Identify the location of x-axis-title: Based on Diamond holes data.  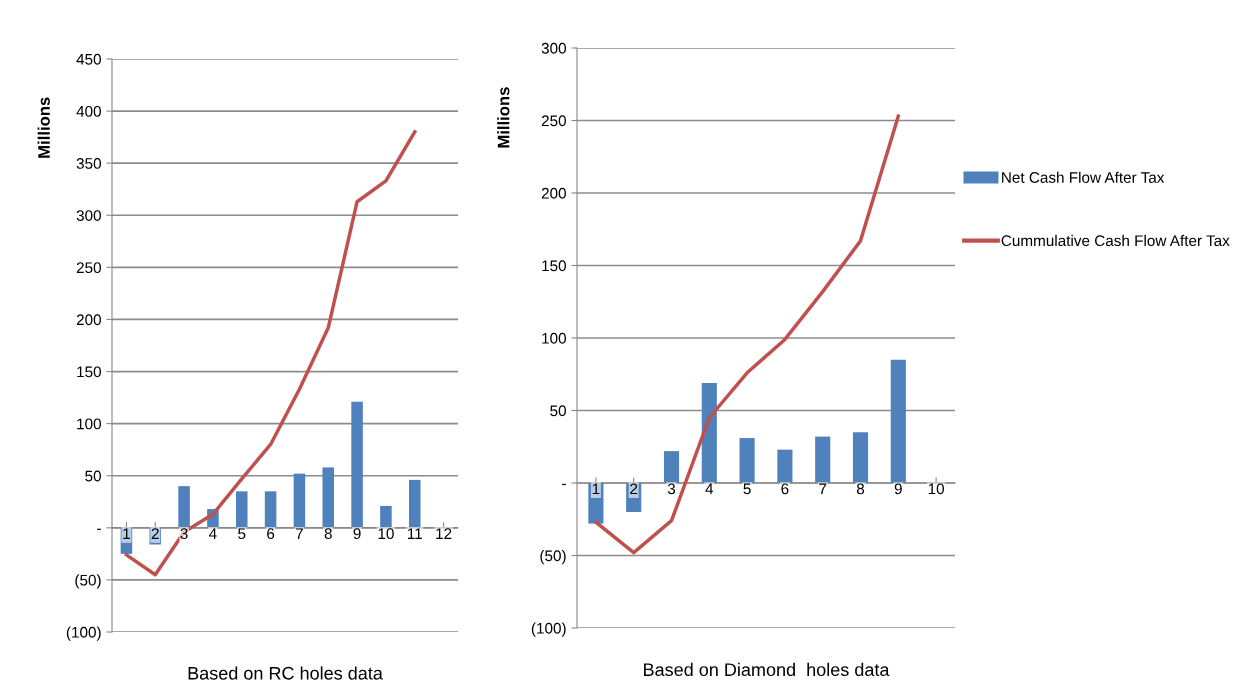
(767, 669).